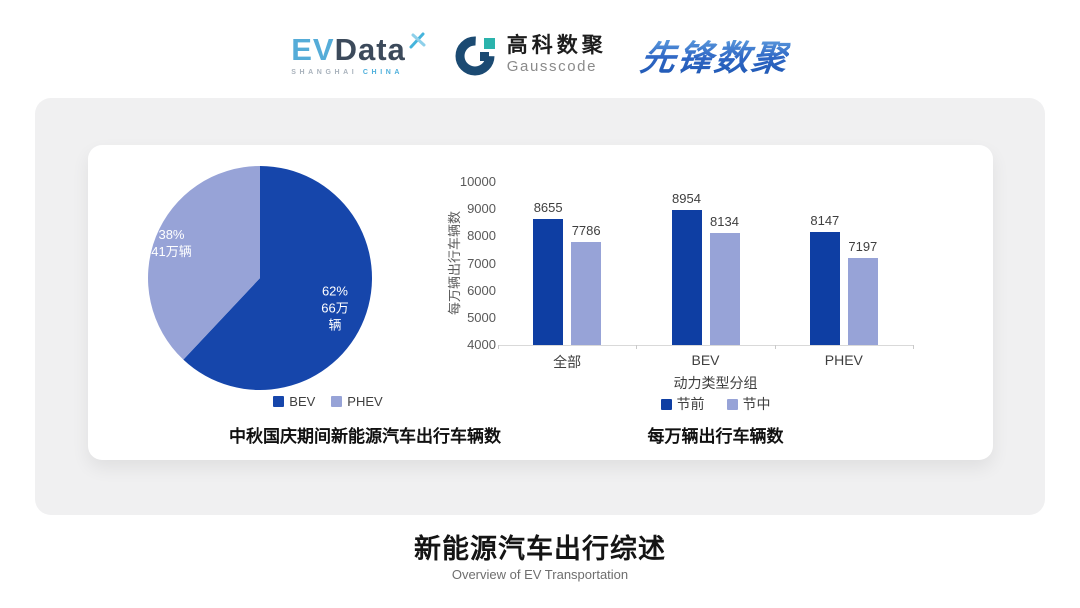  What do you see at coordinates (313, 49) in the screenshot?
I see `evdata-ev-text: EV` at bounding box center [313, 49].